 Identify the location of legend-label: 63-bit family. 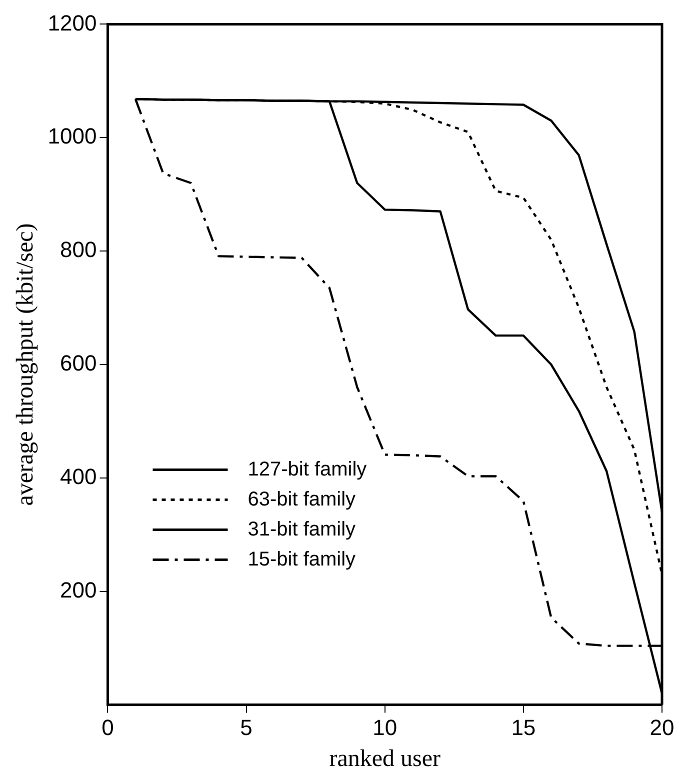
(302, 499).